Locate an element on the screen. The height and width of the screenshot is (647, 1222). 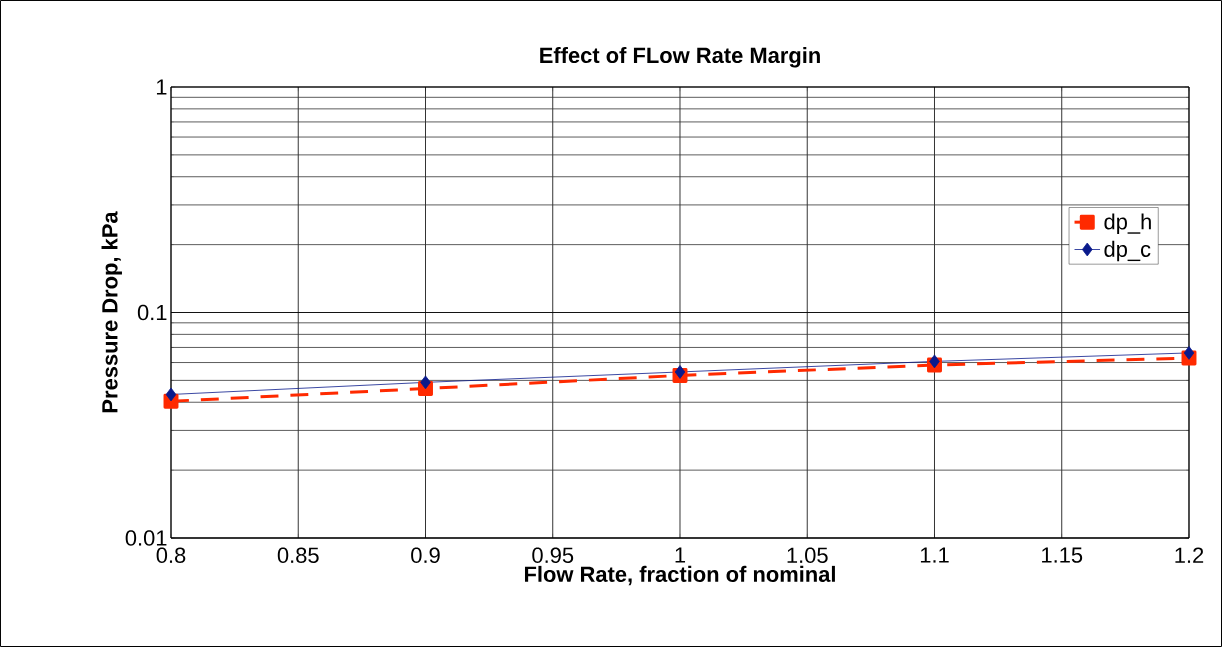
x-tick-label: 1.2 is located at coordinates (1189, 555).